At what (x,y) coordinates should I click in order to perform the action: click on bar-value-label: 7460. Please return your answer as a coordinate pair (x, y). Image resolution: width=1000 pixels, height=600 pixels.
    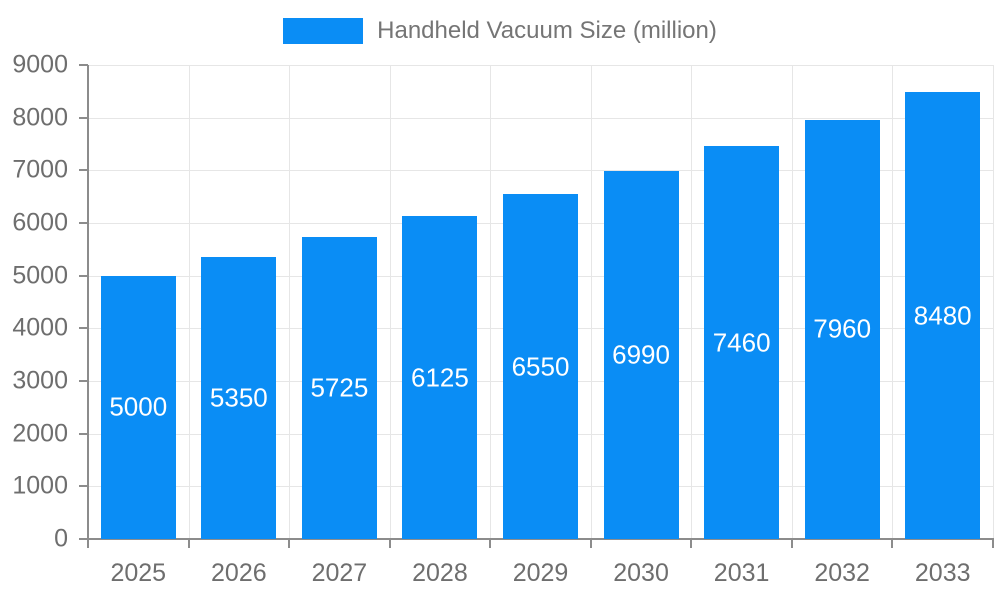
    Looking at the image, I should click on (741, 342).